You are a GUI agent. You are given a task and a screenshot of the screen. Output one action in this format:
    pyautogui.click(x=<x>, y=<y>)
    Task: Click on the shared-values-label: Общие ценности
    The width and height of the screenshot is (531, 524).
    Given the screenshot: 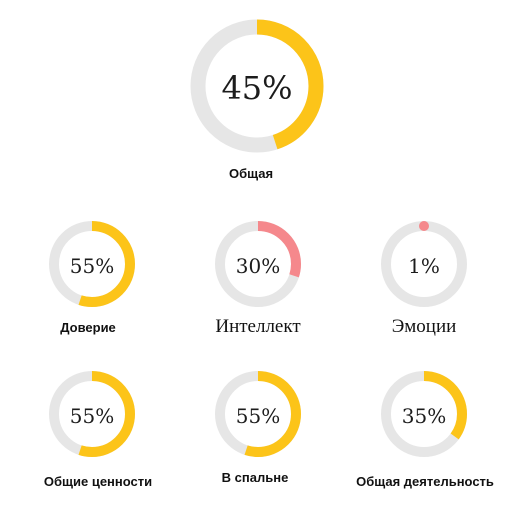 What is the action you would take?
    pyautogui.click(x=98, y=481)
    